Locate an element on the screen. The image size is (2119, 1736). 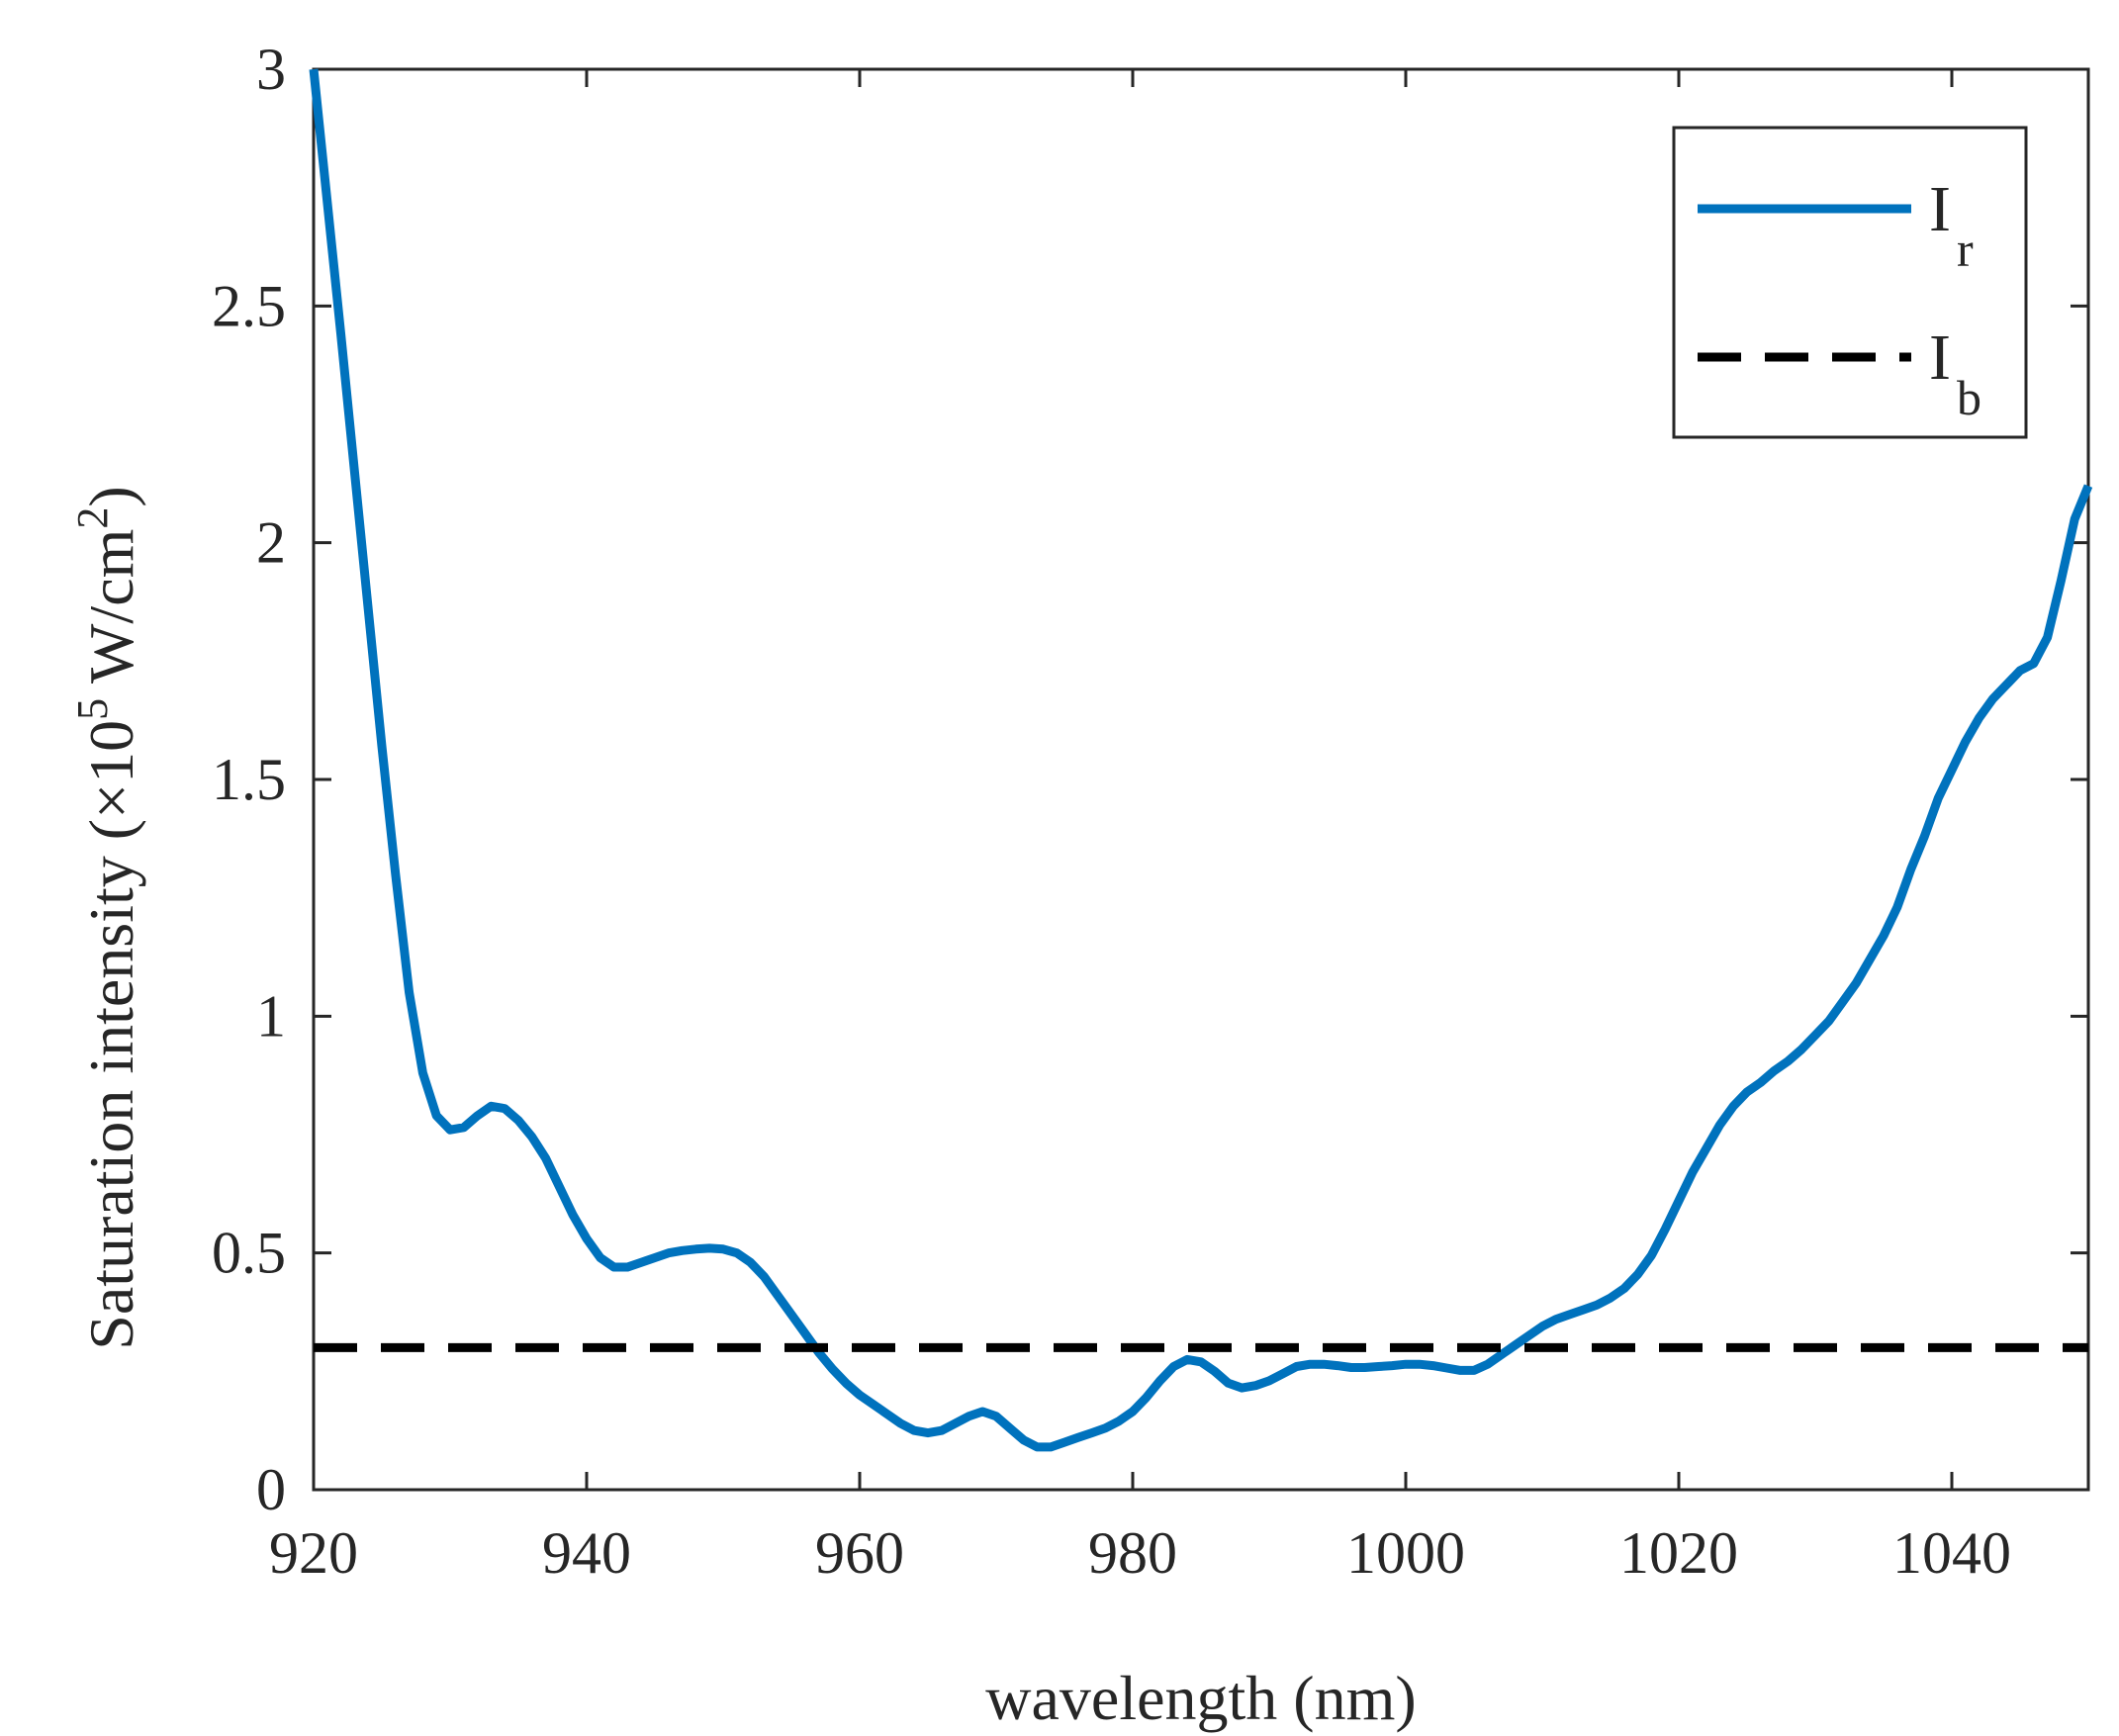
y-tick-label: 2 is located at coordinates (271, 543).